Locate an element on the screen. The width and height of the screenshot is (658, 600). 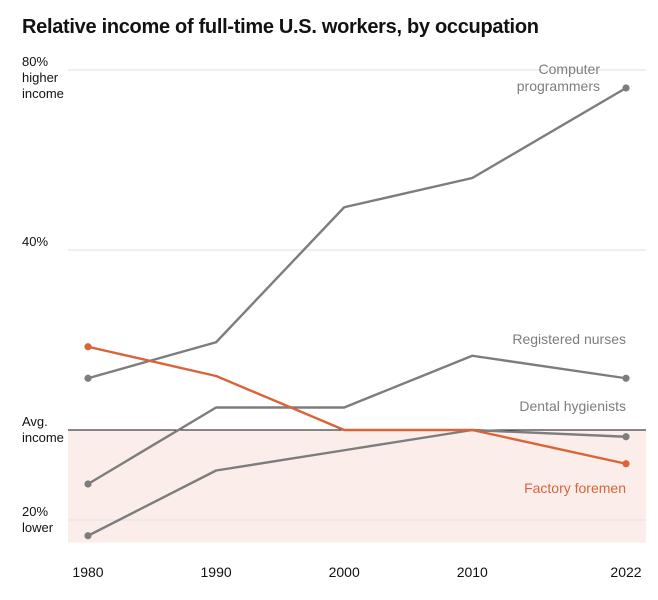
series-label-computer-programmers: Computer is located at coordinates (570, 69).